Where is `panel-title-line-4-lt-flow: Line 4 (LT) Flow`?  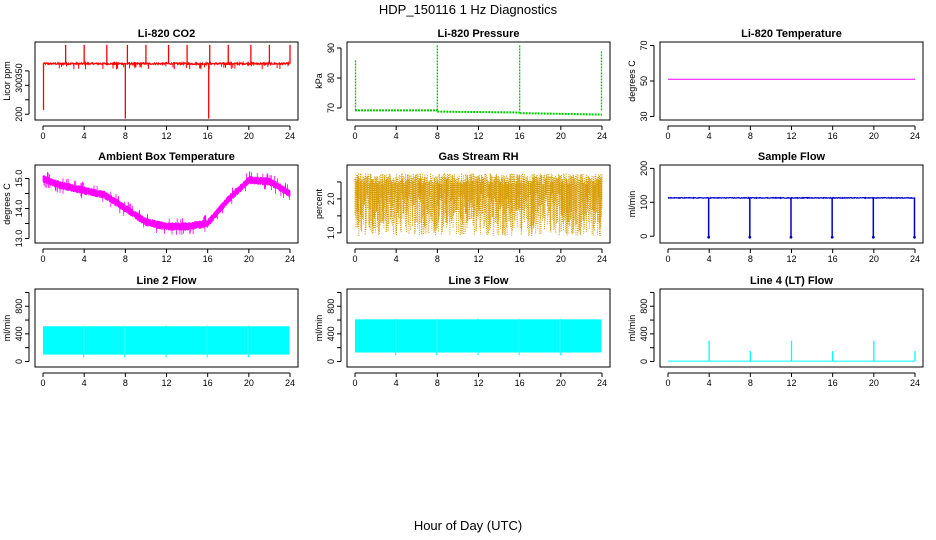 panel-title-line-4-lt-flow: Line 4 (LT) Flow is located at coordinates (791, 281).